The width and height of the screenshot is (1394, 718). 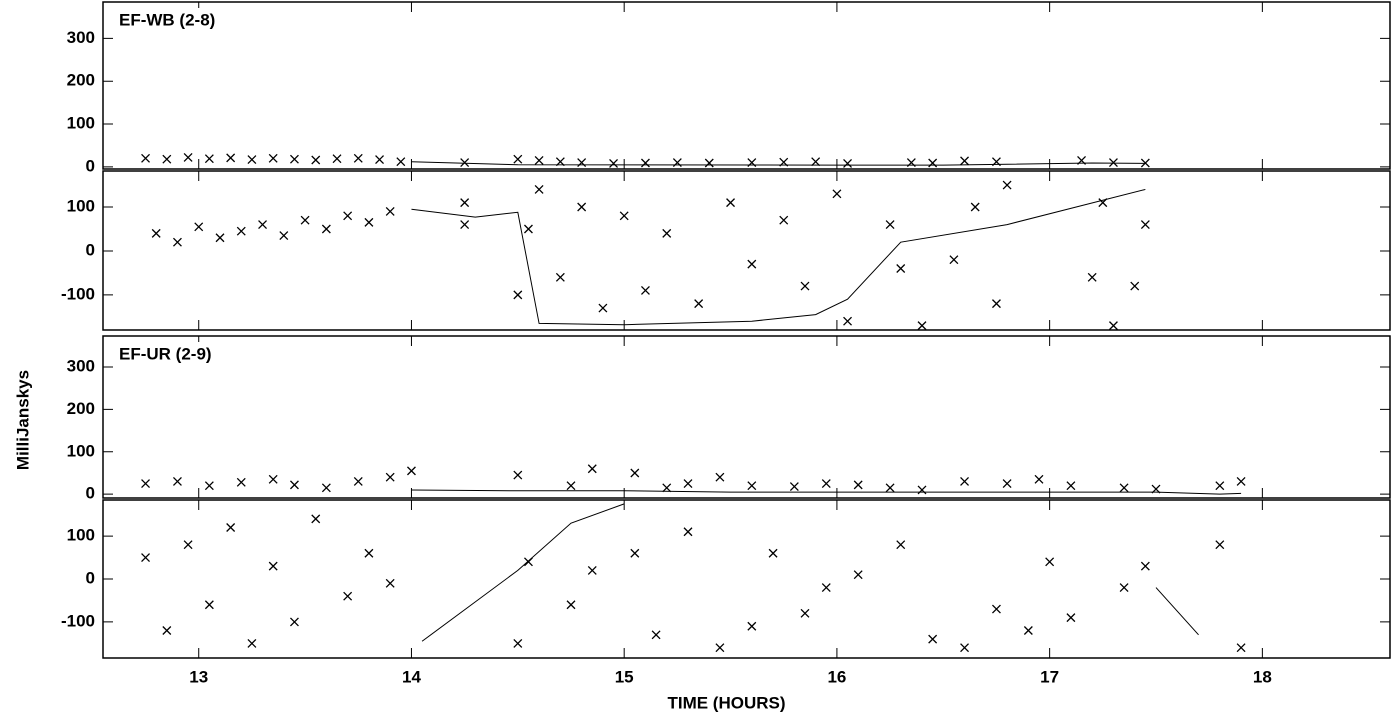 What do you see at coordinates (726, 702) in the screenshot?
I see `x-axis-label: TIME (HOURS)` at bounding box center [726, 702].